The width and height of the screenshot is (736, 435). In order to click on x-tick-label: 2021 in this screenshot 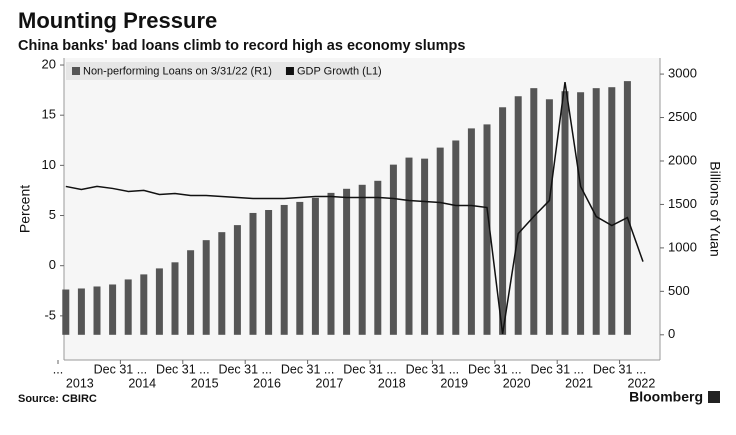, I will do `click(579, 383)`.